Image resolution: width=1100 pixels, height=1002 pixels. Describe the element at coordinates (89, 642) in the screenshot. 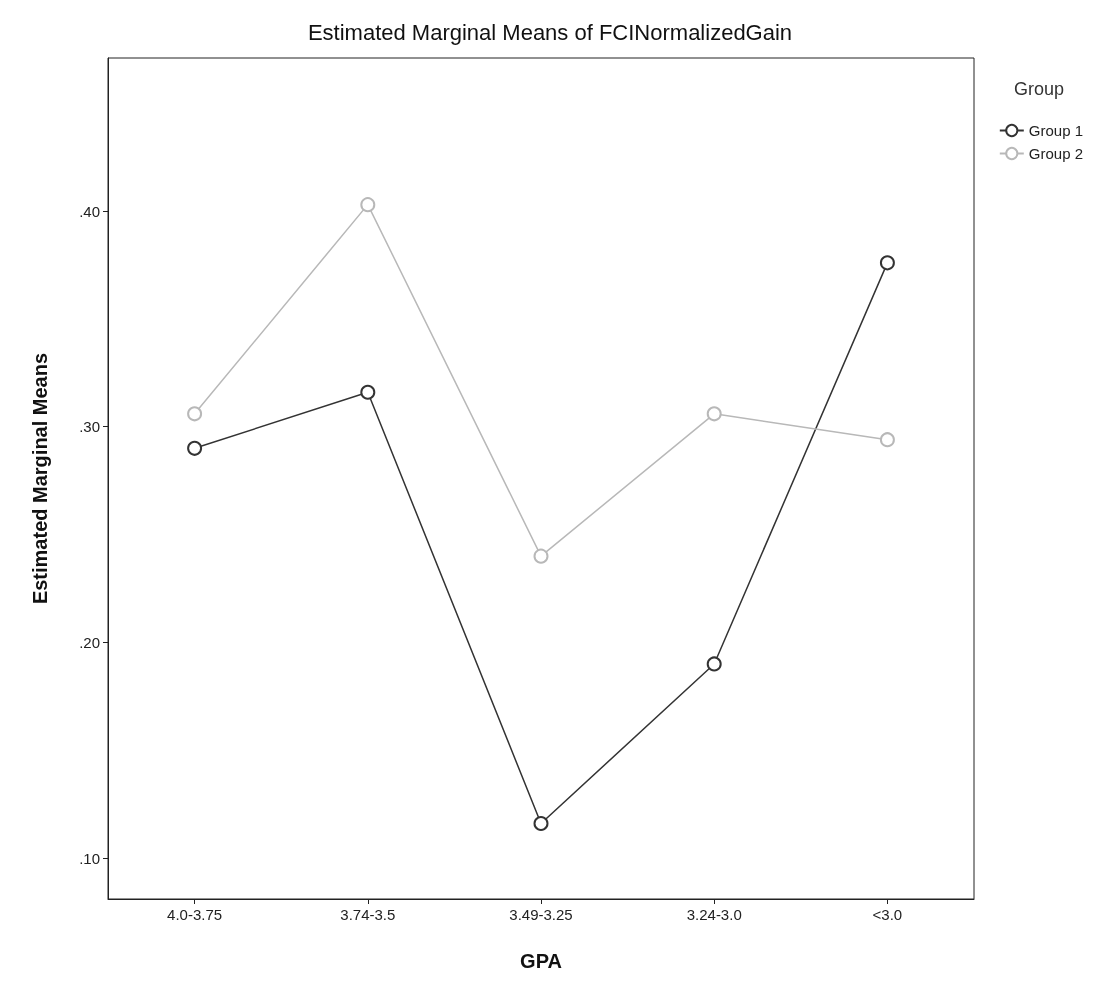

I see `y-tick-label: .20` at that location.